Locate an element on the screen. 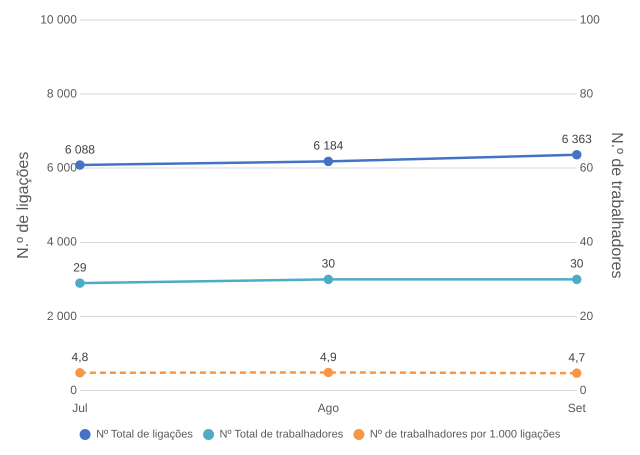  data-label: 4,9 is located at coordinates (329, 357).